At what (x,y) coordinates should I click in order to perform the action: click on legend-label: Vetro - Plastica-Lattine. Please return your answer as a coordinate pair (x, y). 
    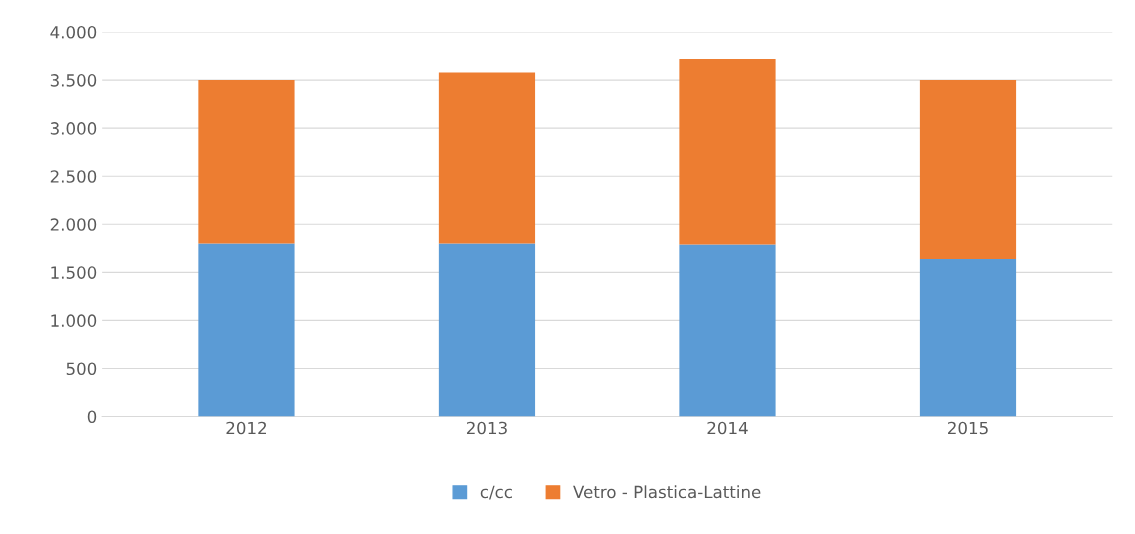
    Looking at the image, I should click on (667, 492).